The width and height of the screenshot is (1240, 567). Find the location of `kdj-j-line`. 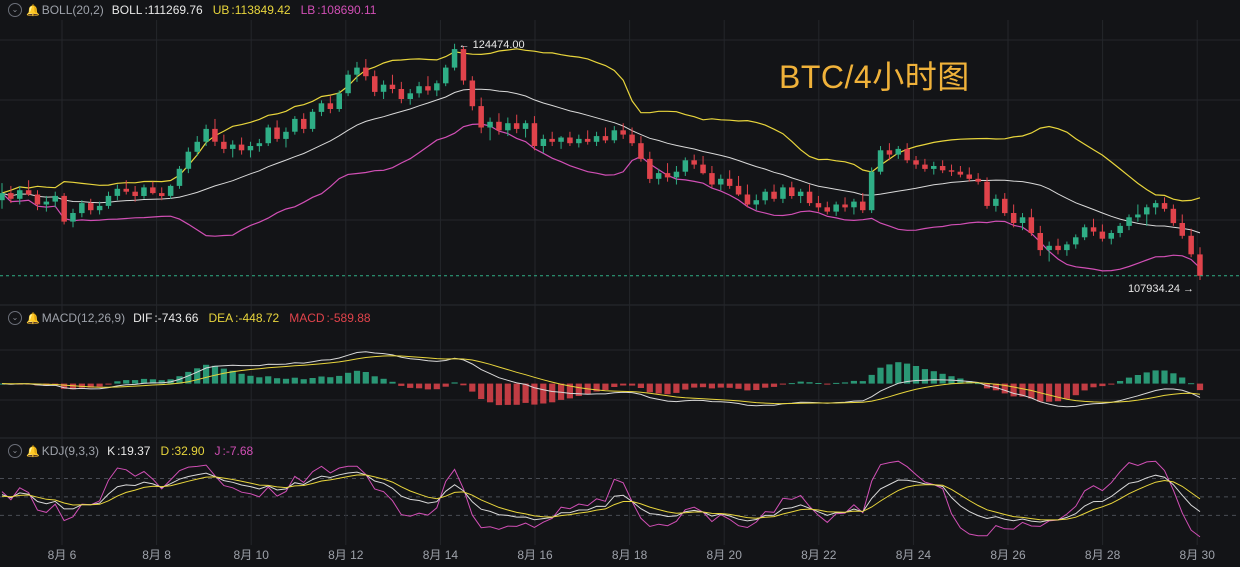

kdj-j-line is located at coordinates (601, 499).